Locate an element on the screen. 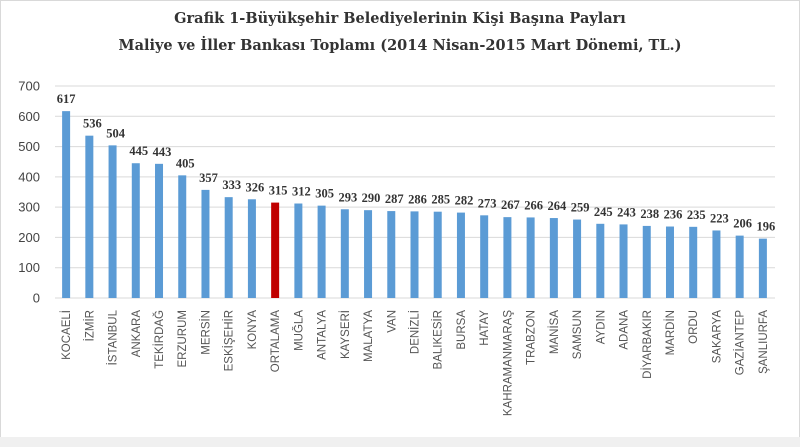  data-label: 405 is located at coordinates (185, 163).